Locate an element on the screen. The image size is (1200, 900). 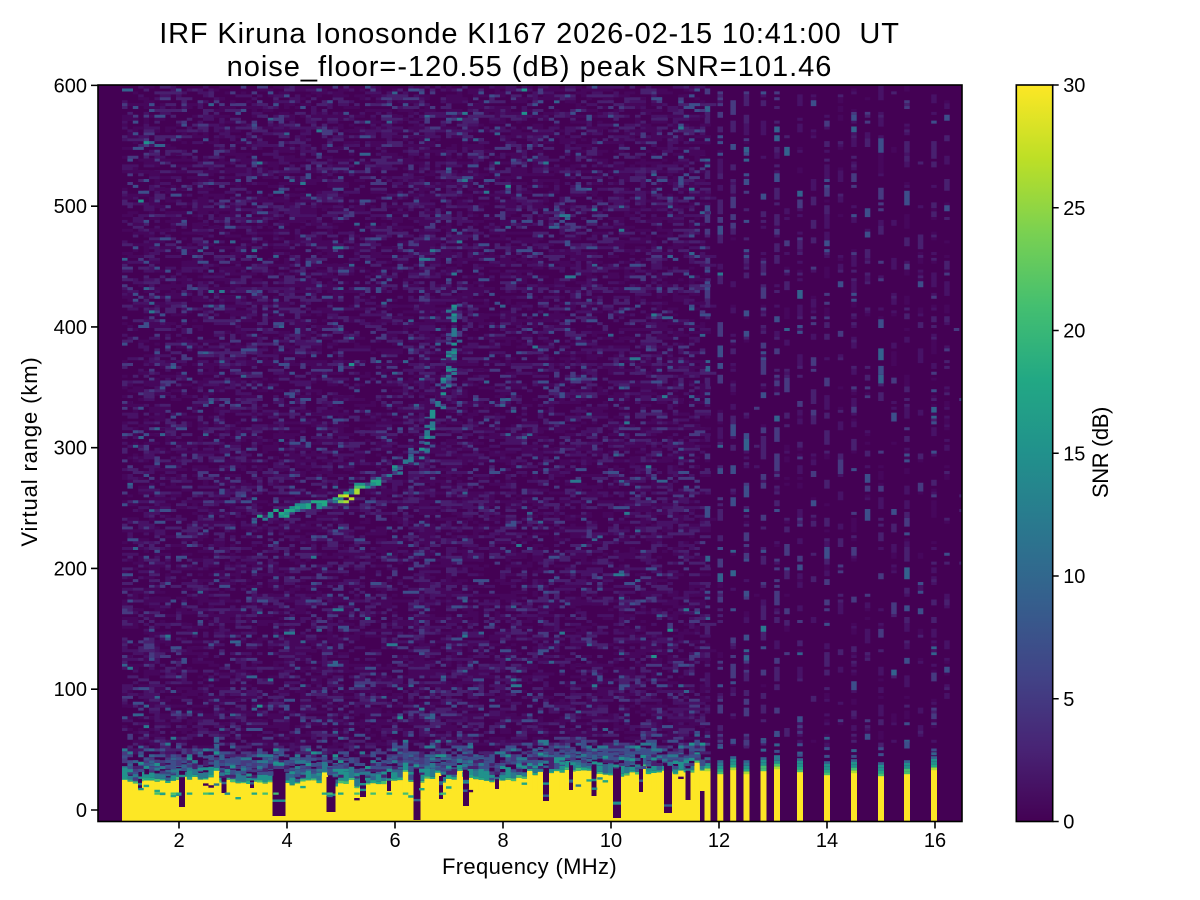
svg-text: 12 is located at coordinates (719, 841).